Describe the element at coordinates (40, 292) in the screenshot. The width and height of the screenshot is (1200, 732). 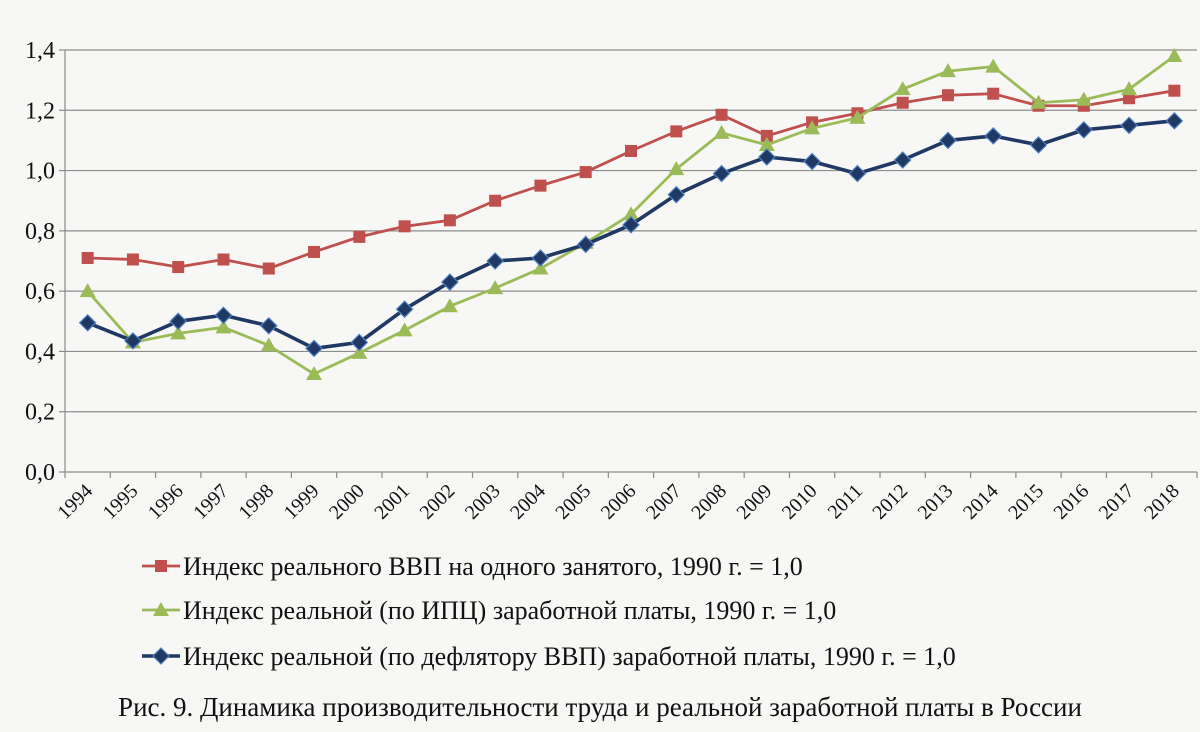
I see `y-tick-label: 0,6` at that location.